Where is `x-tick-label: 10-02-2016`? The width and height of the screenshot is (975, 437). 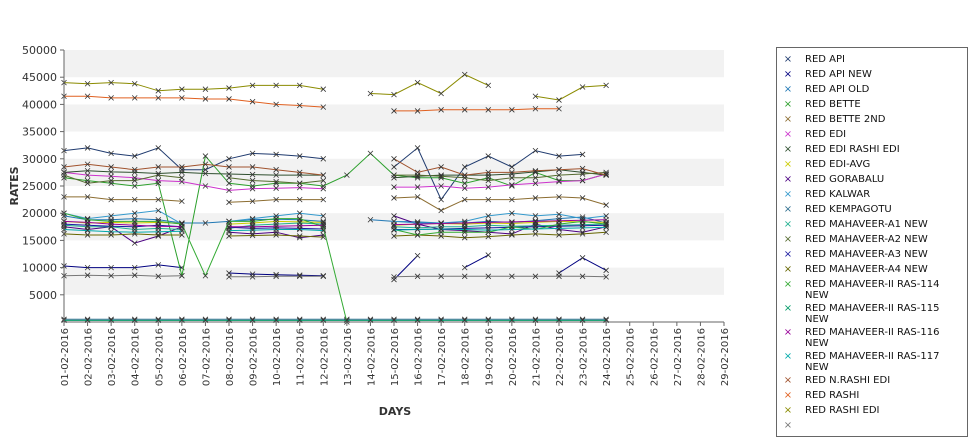
x-tick-label: 10-02-2016 is located at coordinates (277, 357).